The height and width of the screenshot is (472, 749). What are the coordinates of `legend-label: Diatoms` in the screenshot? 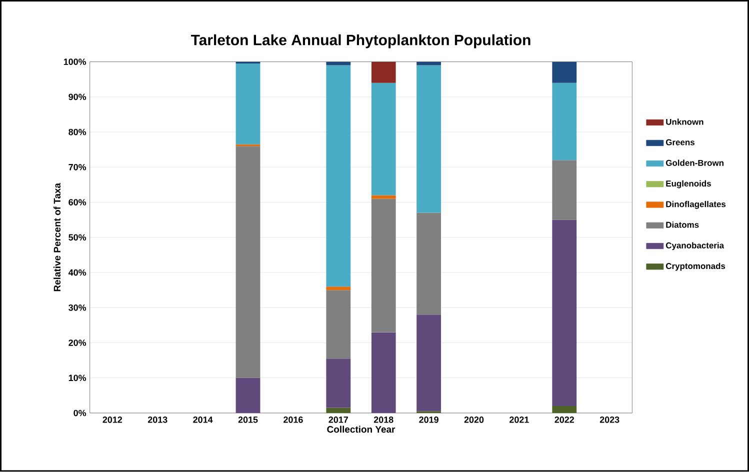 It's located at (682, 225).